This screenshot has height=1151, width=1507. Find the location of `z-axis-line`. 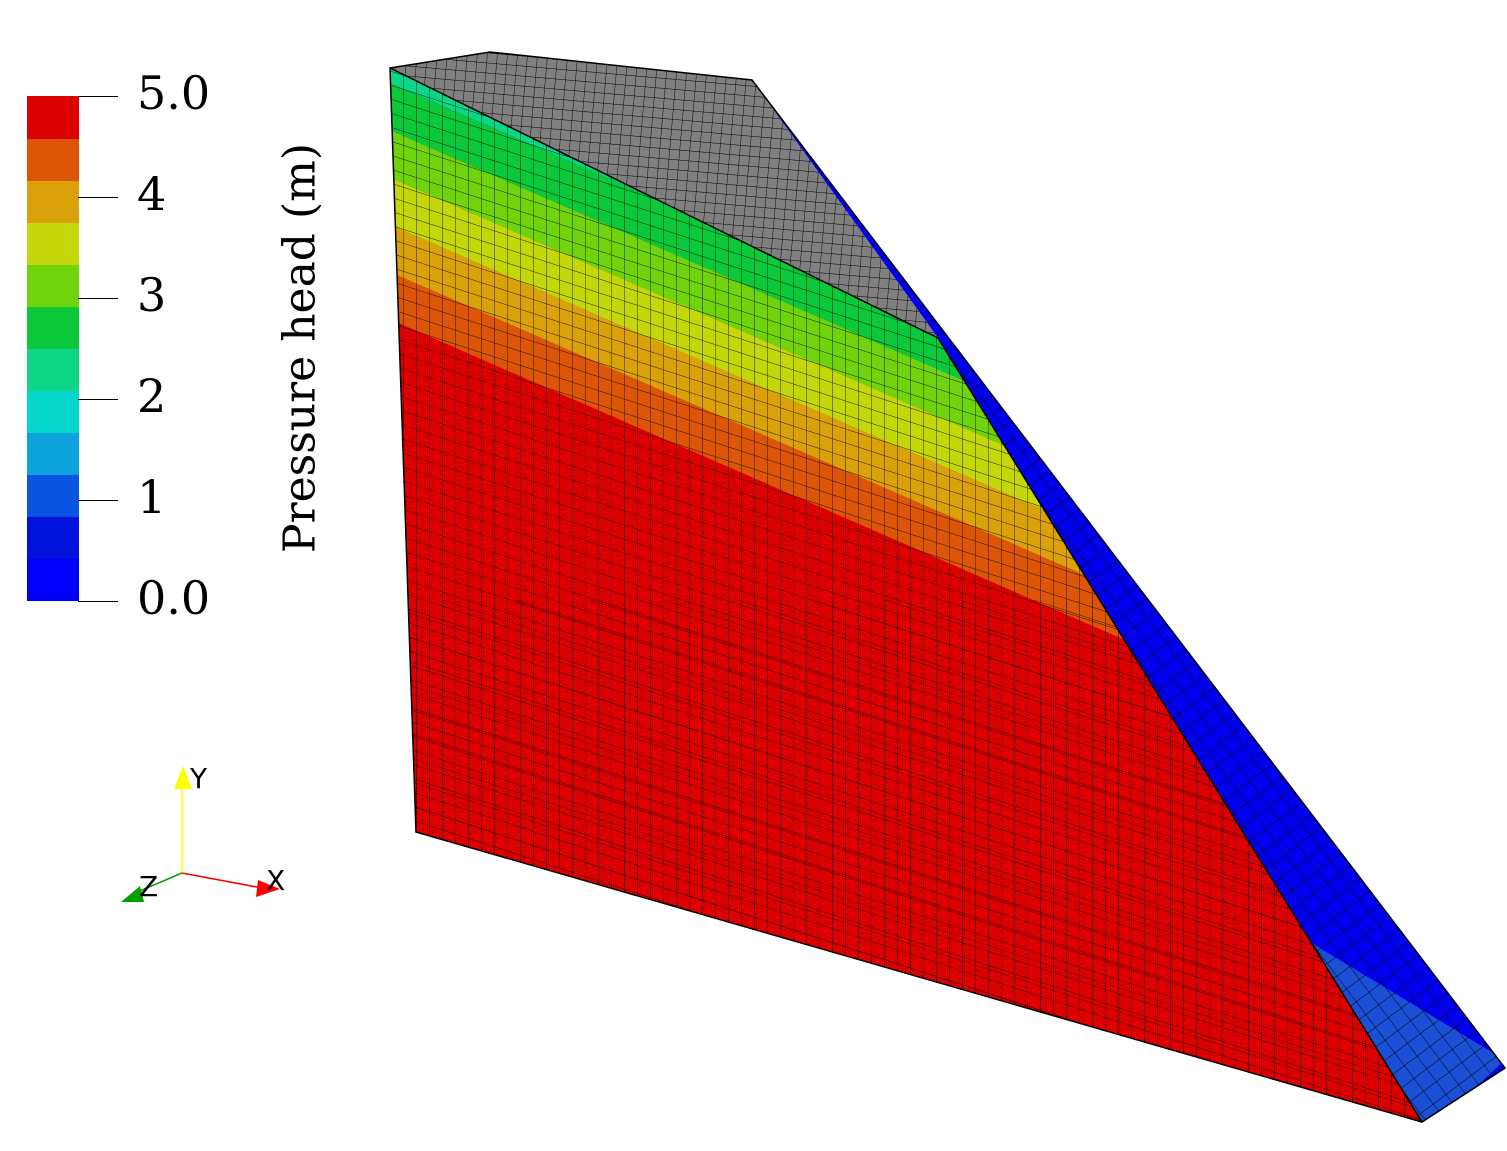

z-axis-line is located at coordinates (158, 883).